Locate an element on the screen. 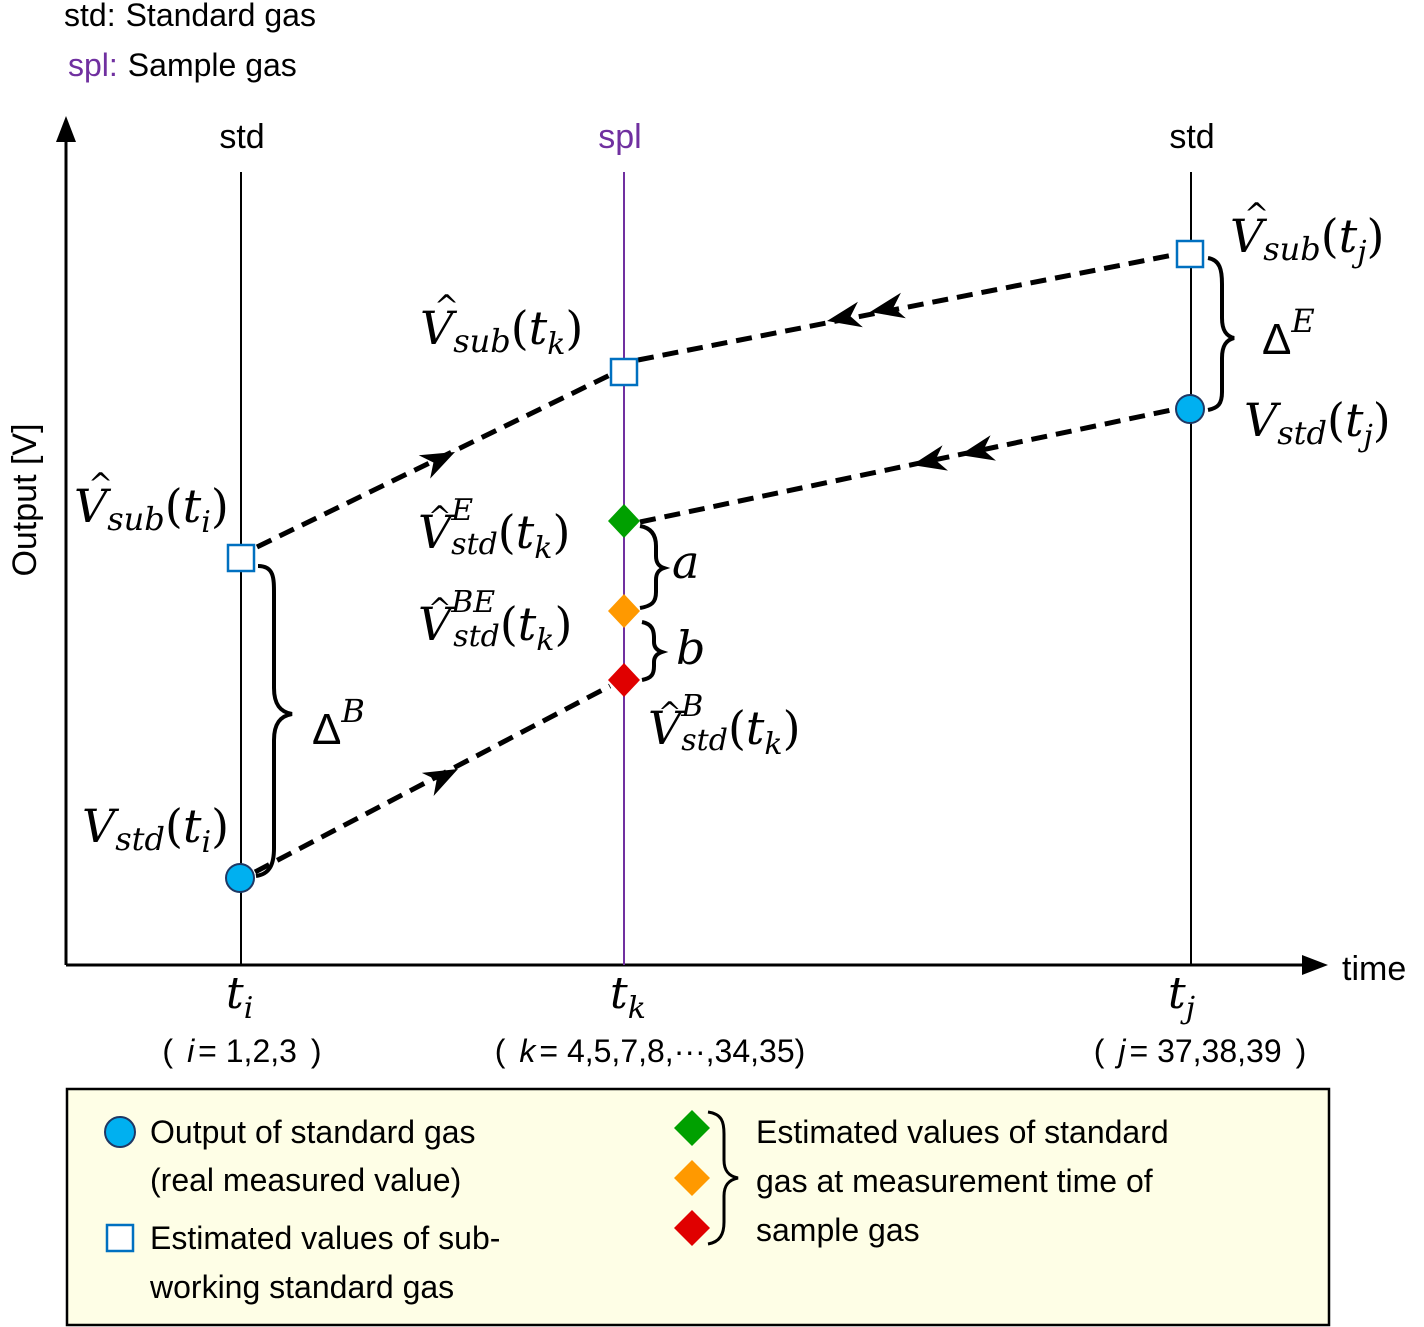 Image resolution: width=1424 pixels, height=1327 pixels. label-vsub-tj: ^ Vsub(tj) is located at coordinates (1307, 233).